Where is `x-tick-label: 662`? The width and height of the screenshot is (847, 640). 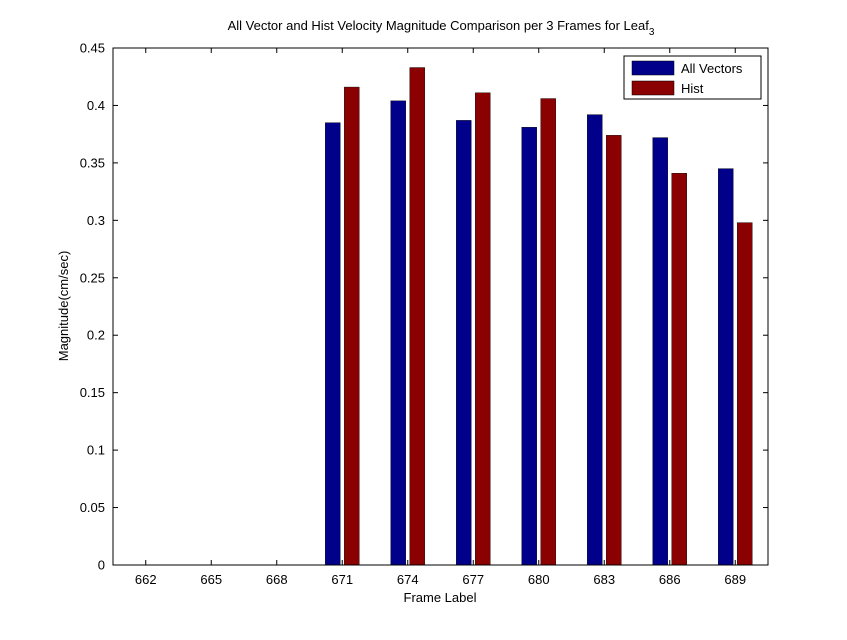 x-tick-label: 662 is located at coordinates (146, 579).